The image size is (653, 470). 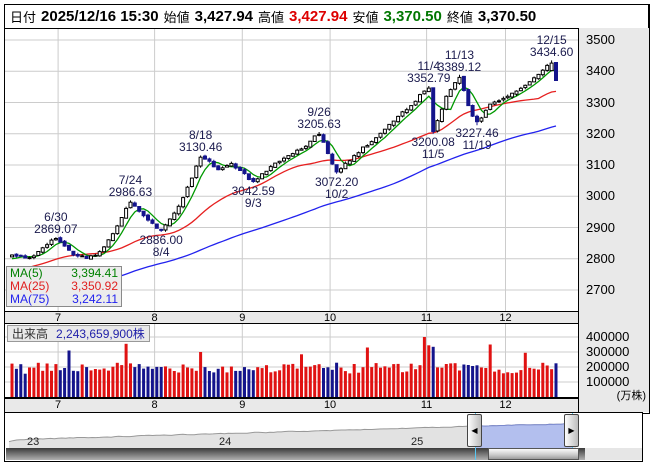 I want to click on volume-axis-panel: 400000 300000 200000 100000 (万株), so click(x=613, y=367).